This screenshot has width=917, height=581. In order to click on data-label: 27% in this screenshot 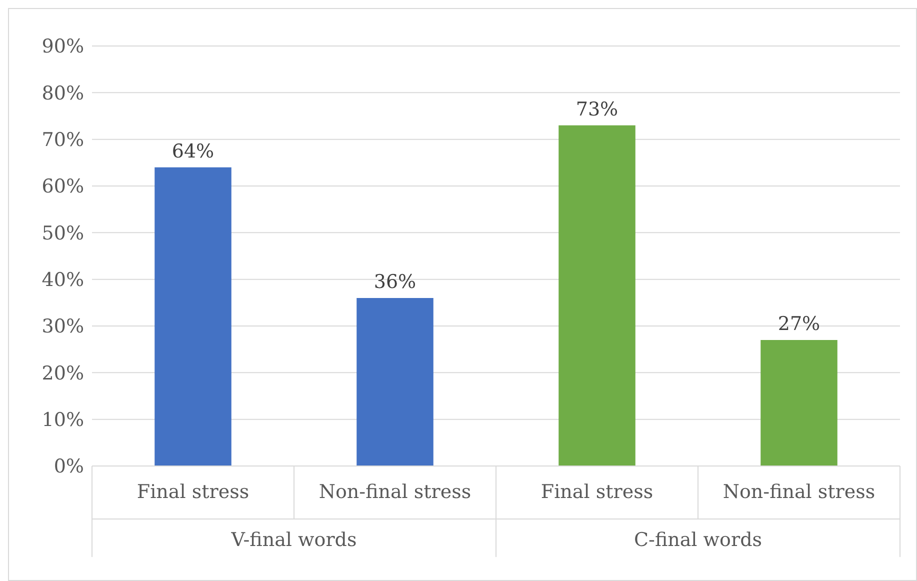, I will do `click(799, 324)`.